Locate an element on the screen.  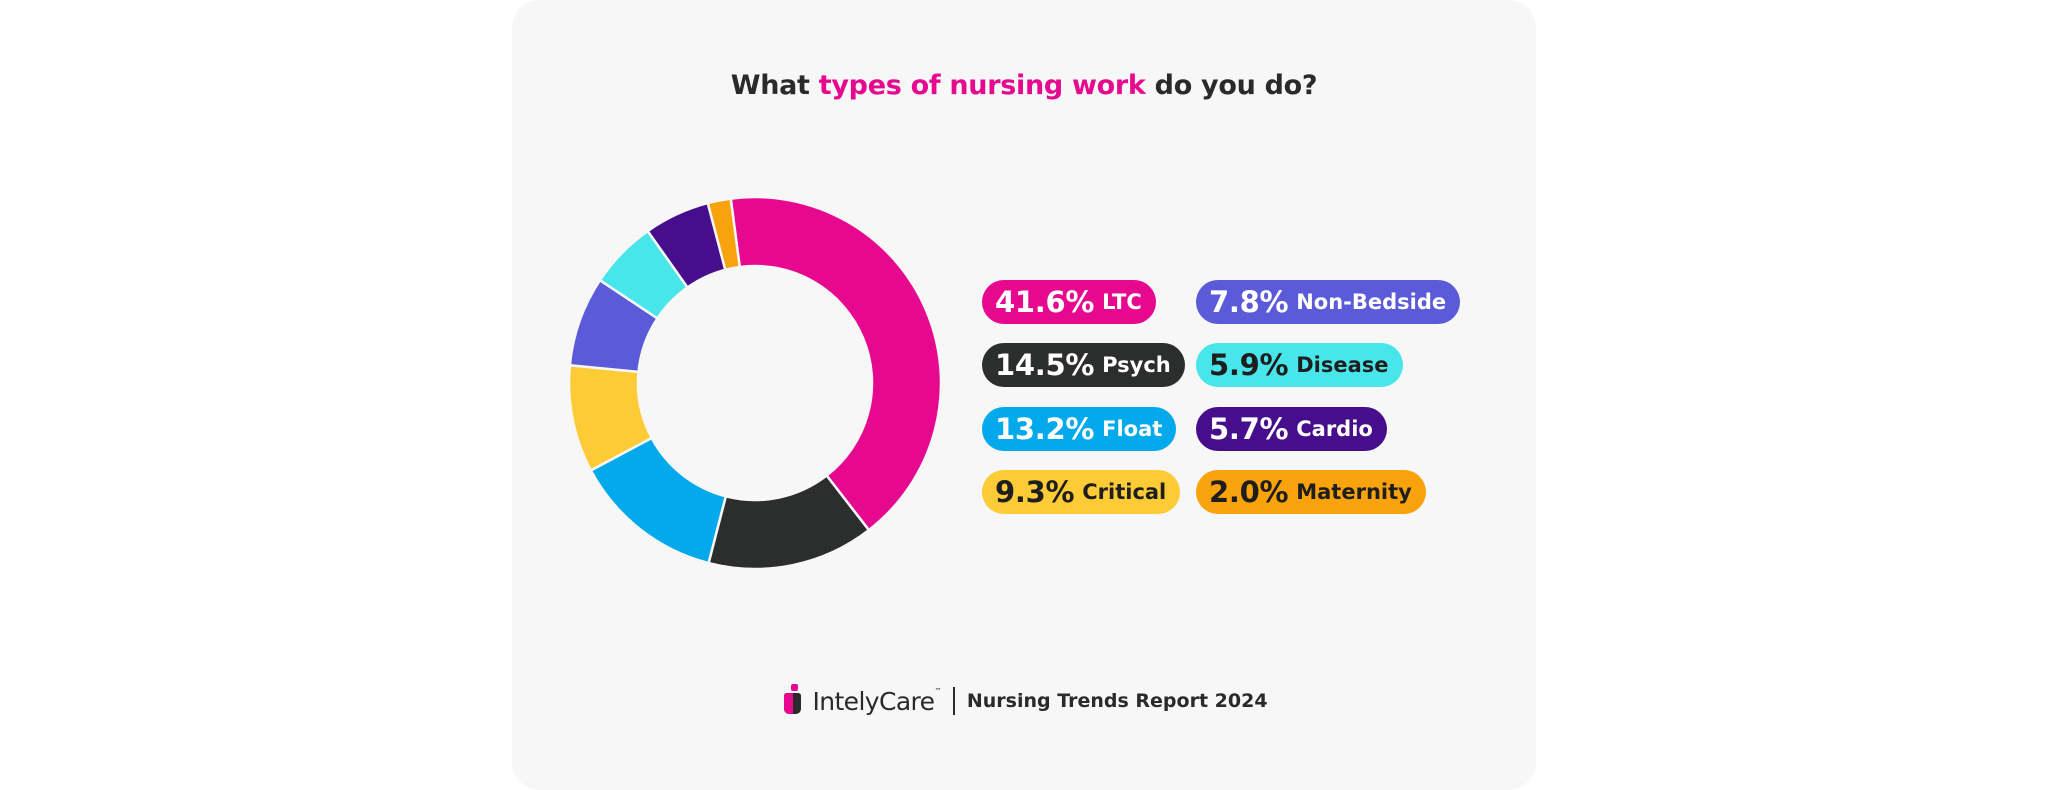
legend-value: 2.0% is located at coordinates (1249, 492).